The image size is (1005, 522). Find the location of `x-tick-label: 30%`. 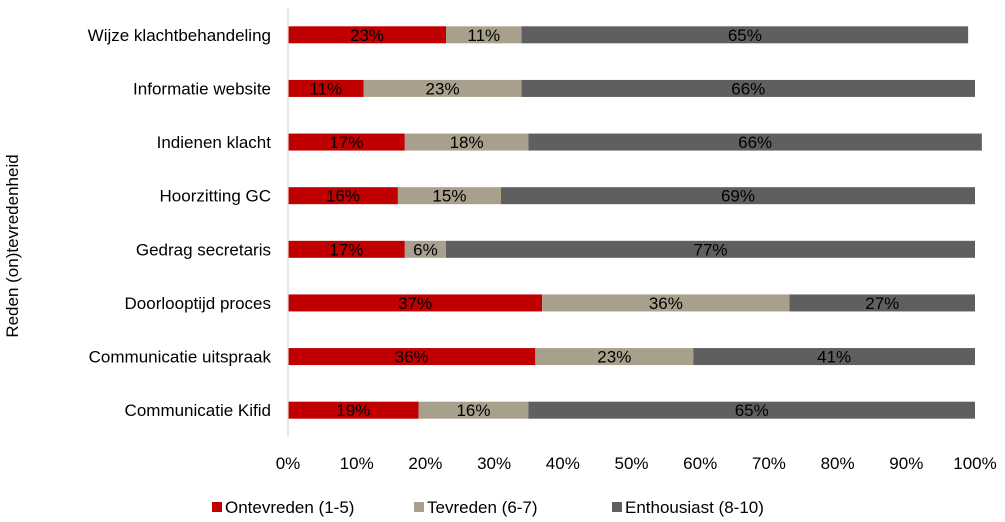

x-tick-label: 30% is located at coordinates (494, 463).